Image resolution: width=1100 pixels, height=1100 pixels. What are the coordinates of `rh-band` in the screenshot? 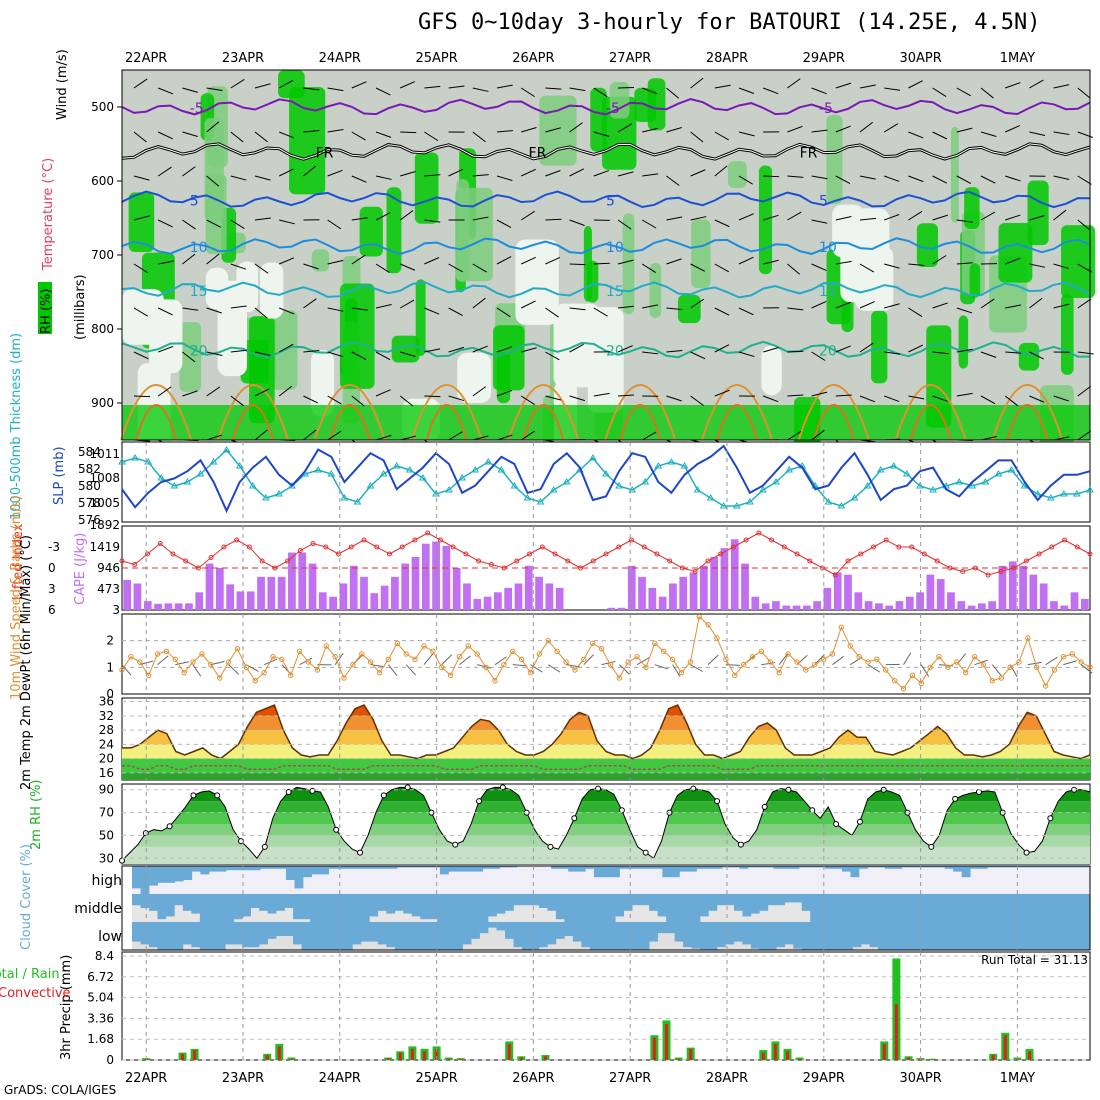 It's located at (606, 830).